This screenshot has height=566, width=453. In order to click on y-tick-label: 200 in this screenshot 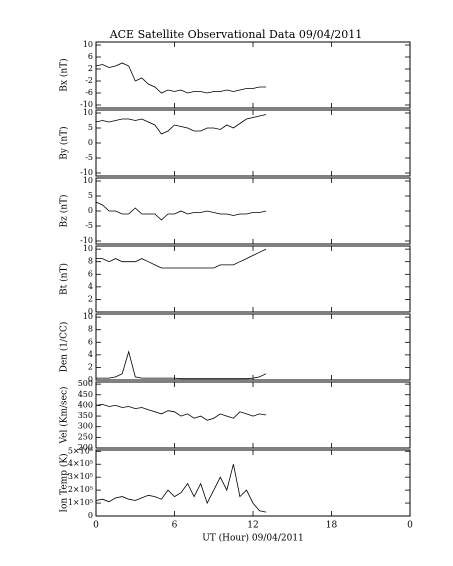, I will do `click(85, 447)`.